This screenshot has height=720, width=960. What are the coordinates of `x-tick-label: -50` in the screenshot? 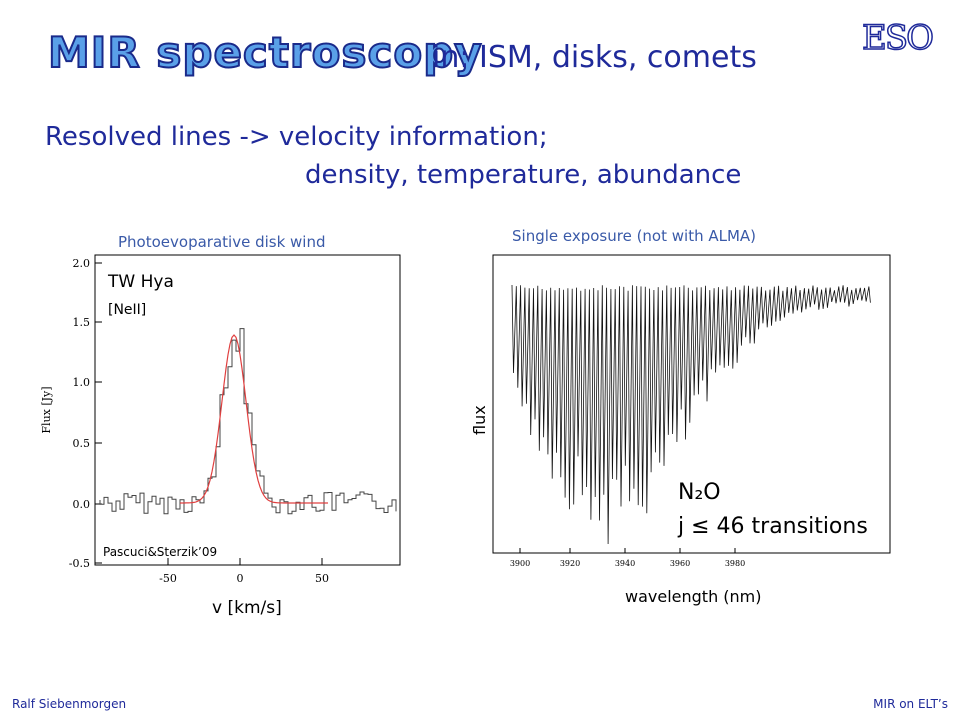 It's located at (168, 578).